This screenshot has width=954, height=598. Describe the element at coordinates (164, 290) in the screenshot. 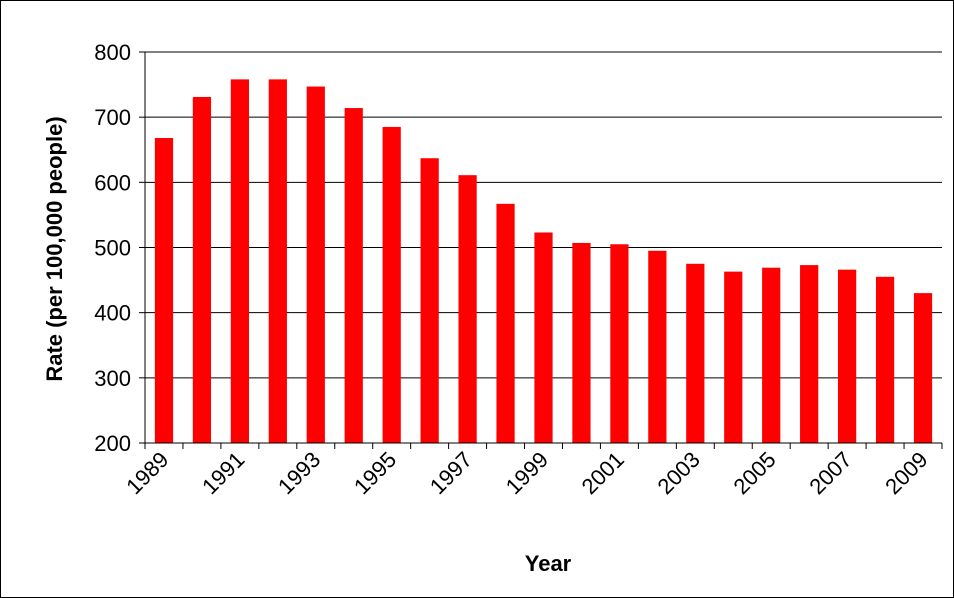

I see `bar-1989` at that location.